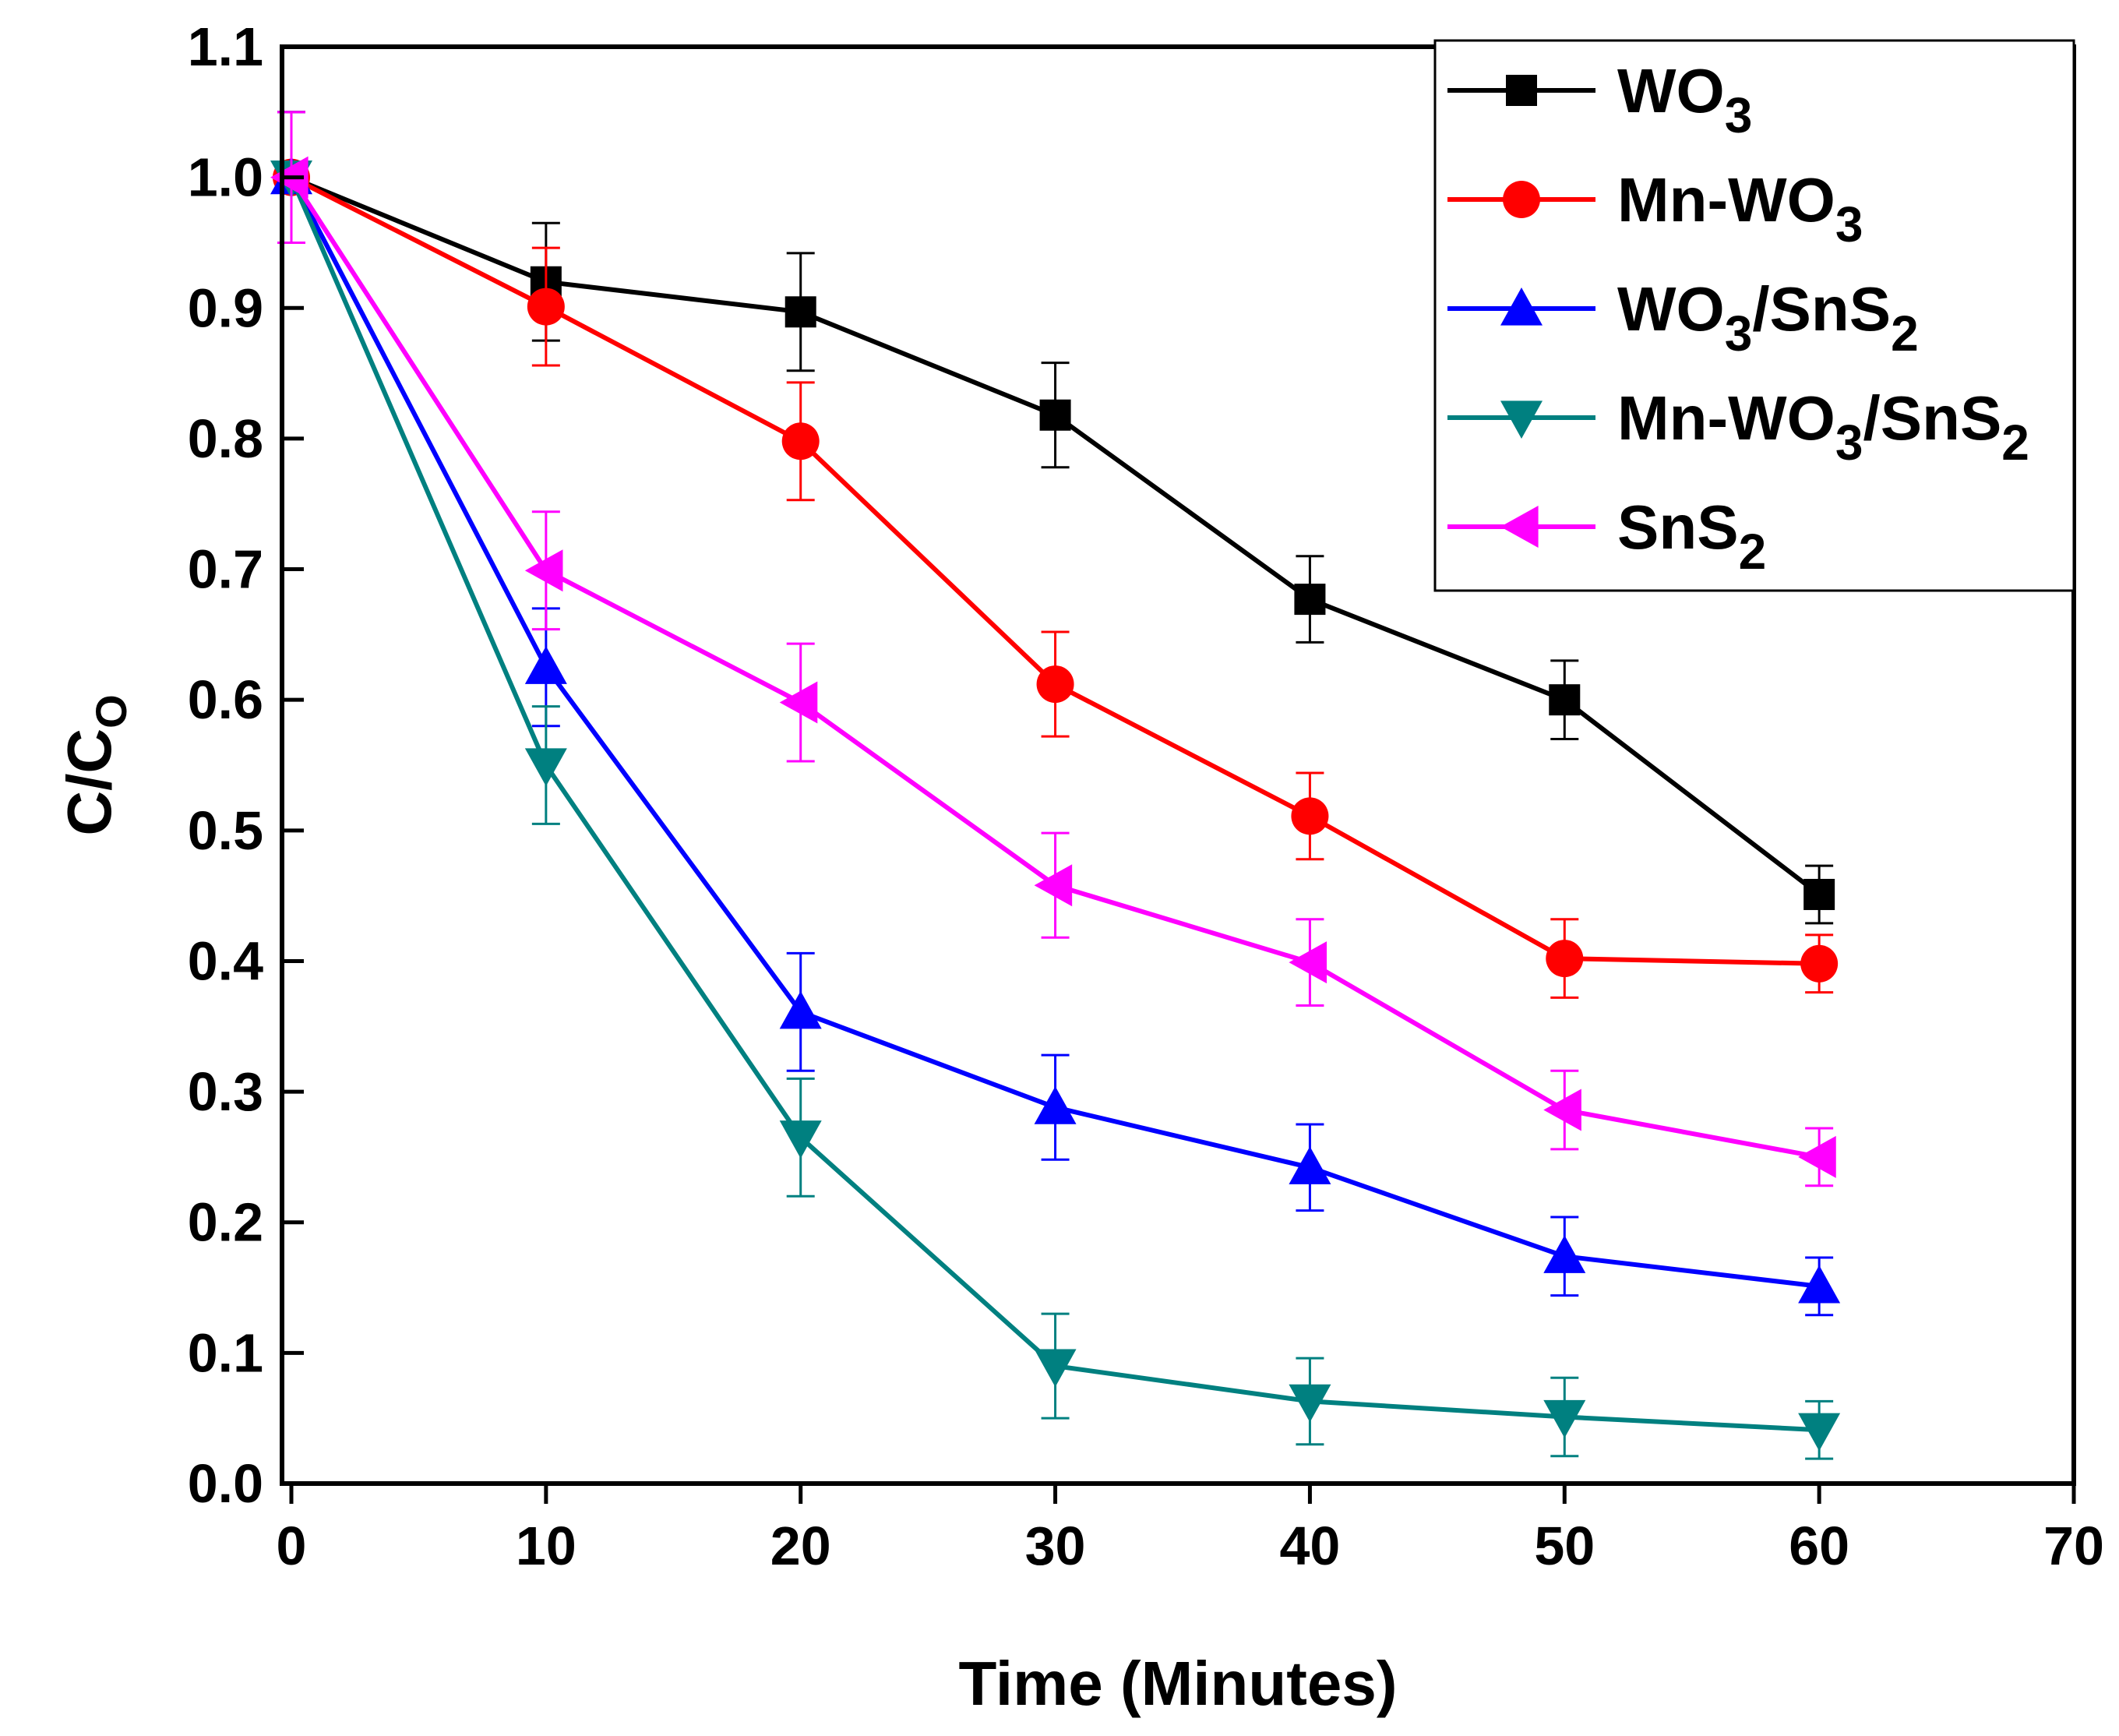  I want to click on x-tick-label: 50, so click(1565, 1545).